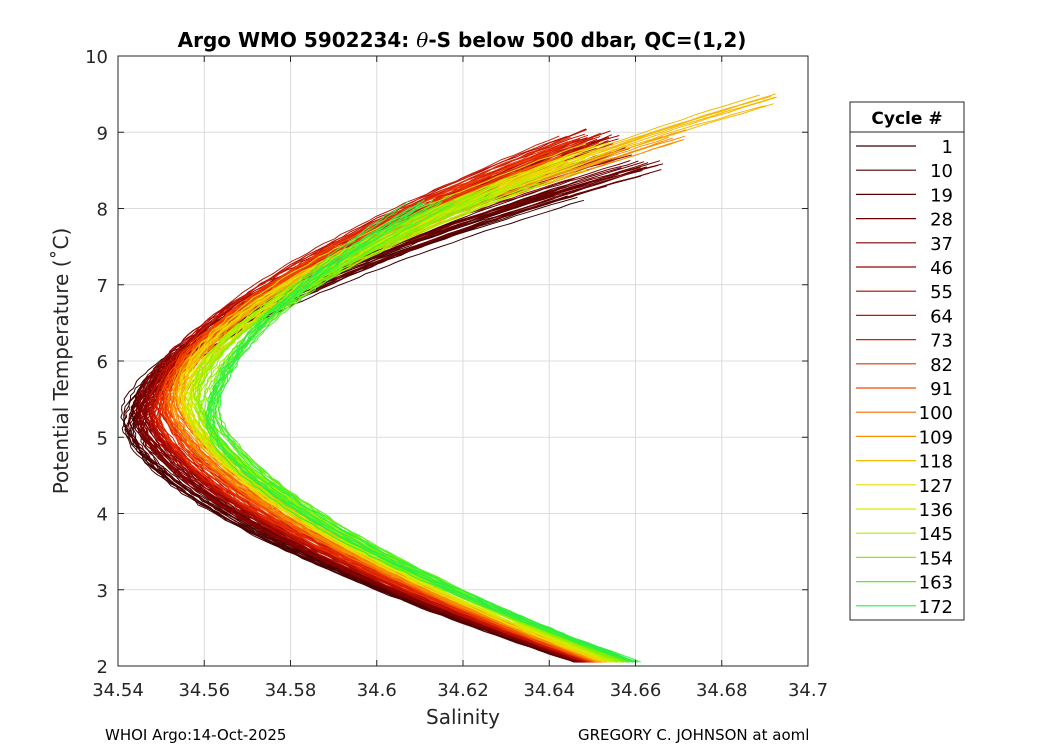  Describe the element at coordinates (61, 361) in the screenshot. I see `y-axis-label: Potential Temperature (˚C)` at that location.